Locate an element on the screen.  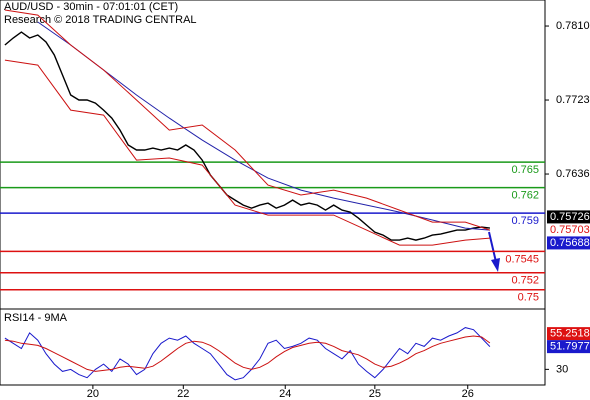
forecast-arrow is located at coordinates (494, 251).